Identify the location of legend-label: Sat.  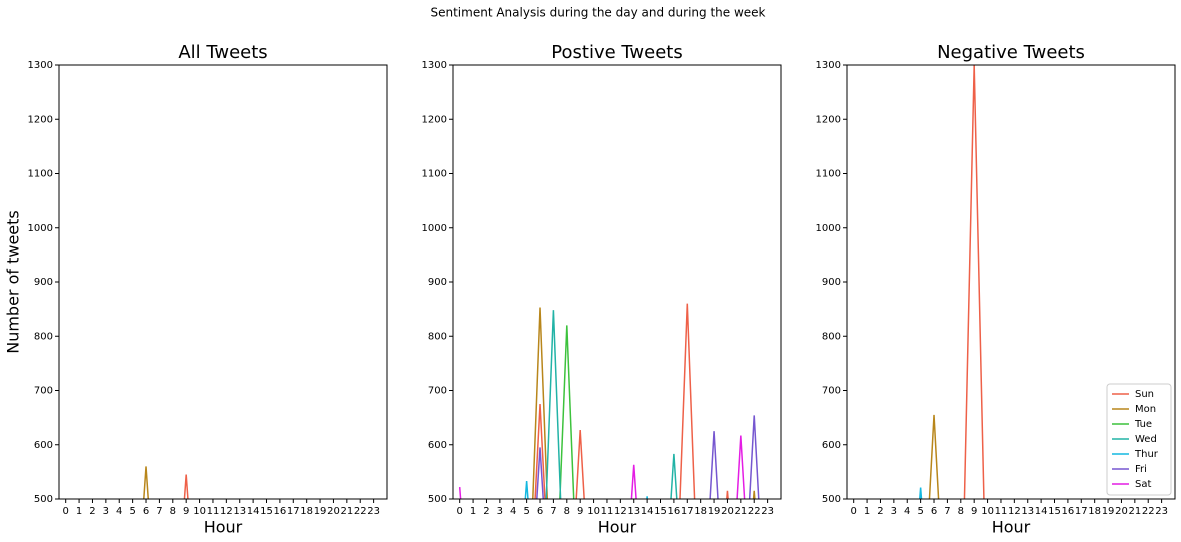
(1143, 484).